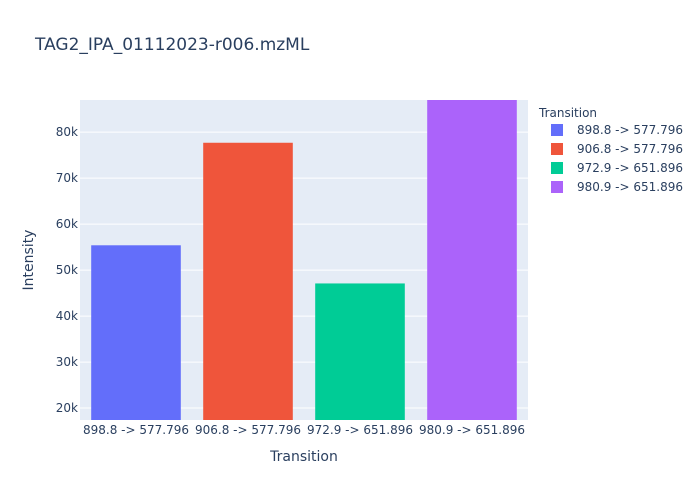 The image size is (700, 504). I want to click on y-axis-ticks: 20k 30k 40k 50k 60k 70k 80k, so click(67, 270).